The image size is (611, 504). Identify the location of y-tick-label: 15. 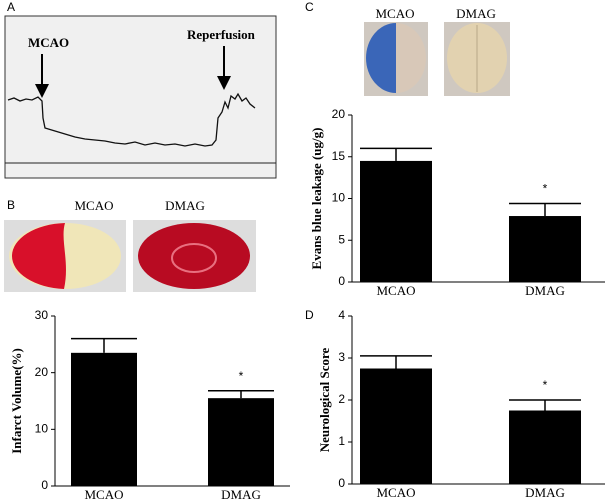
(339, 156).